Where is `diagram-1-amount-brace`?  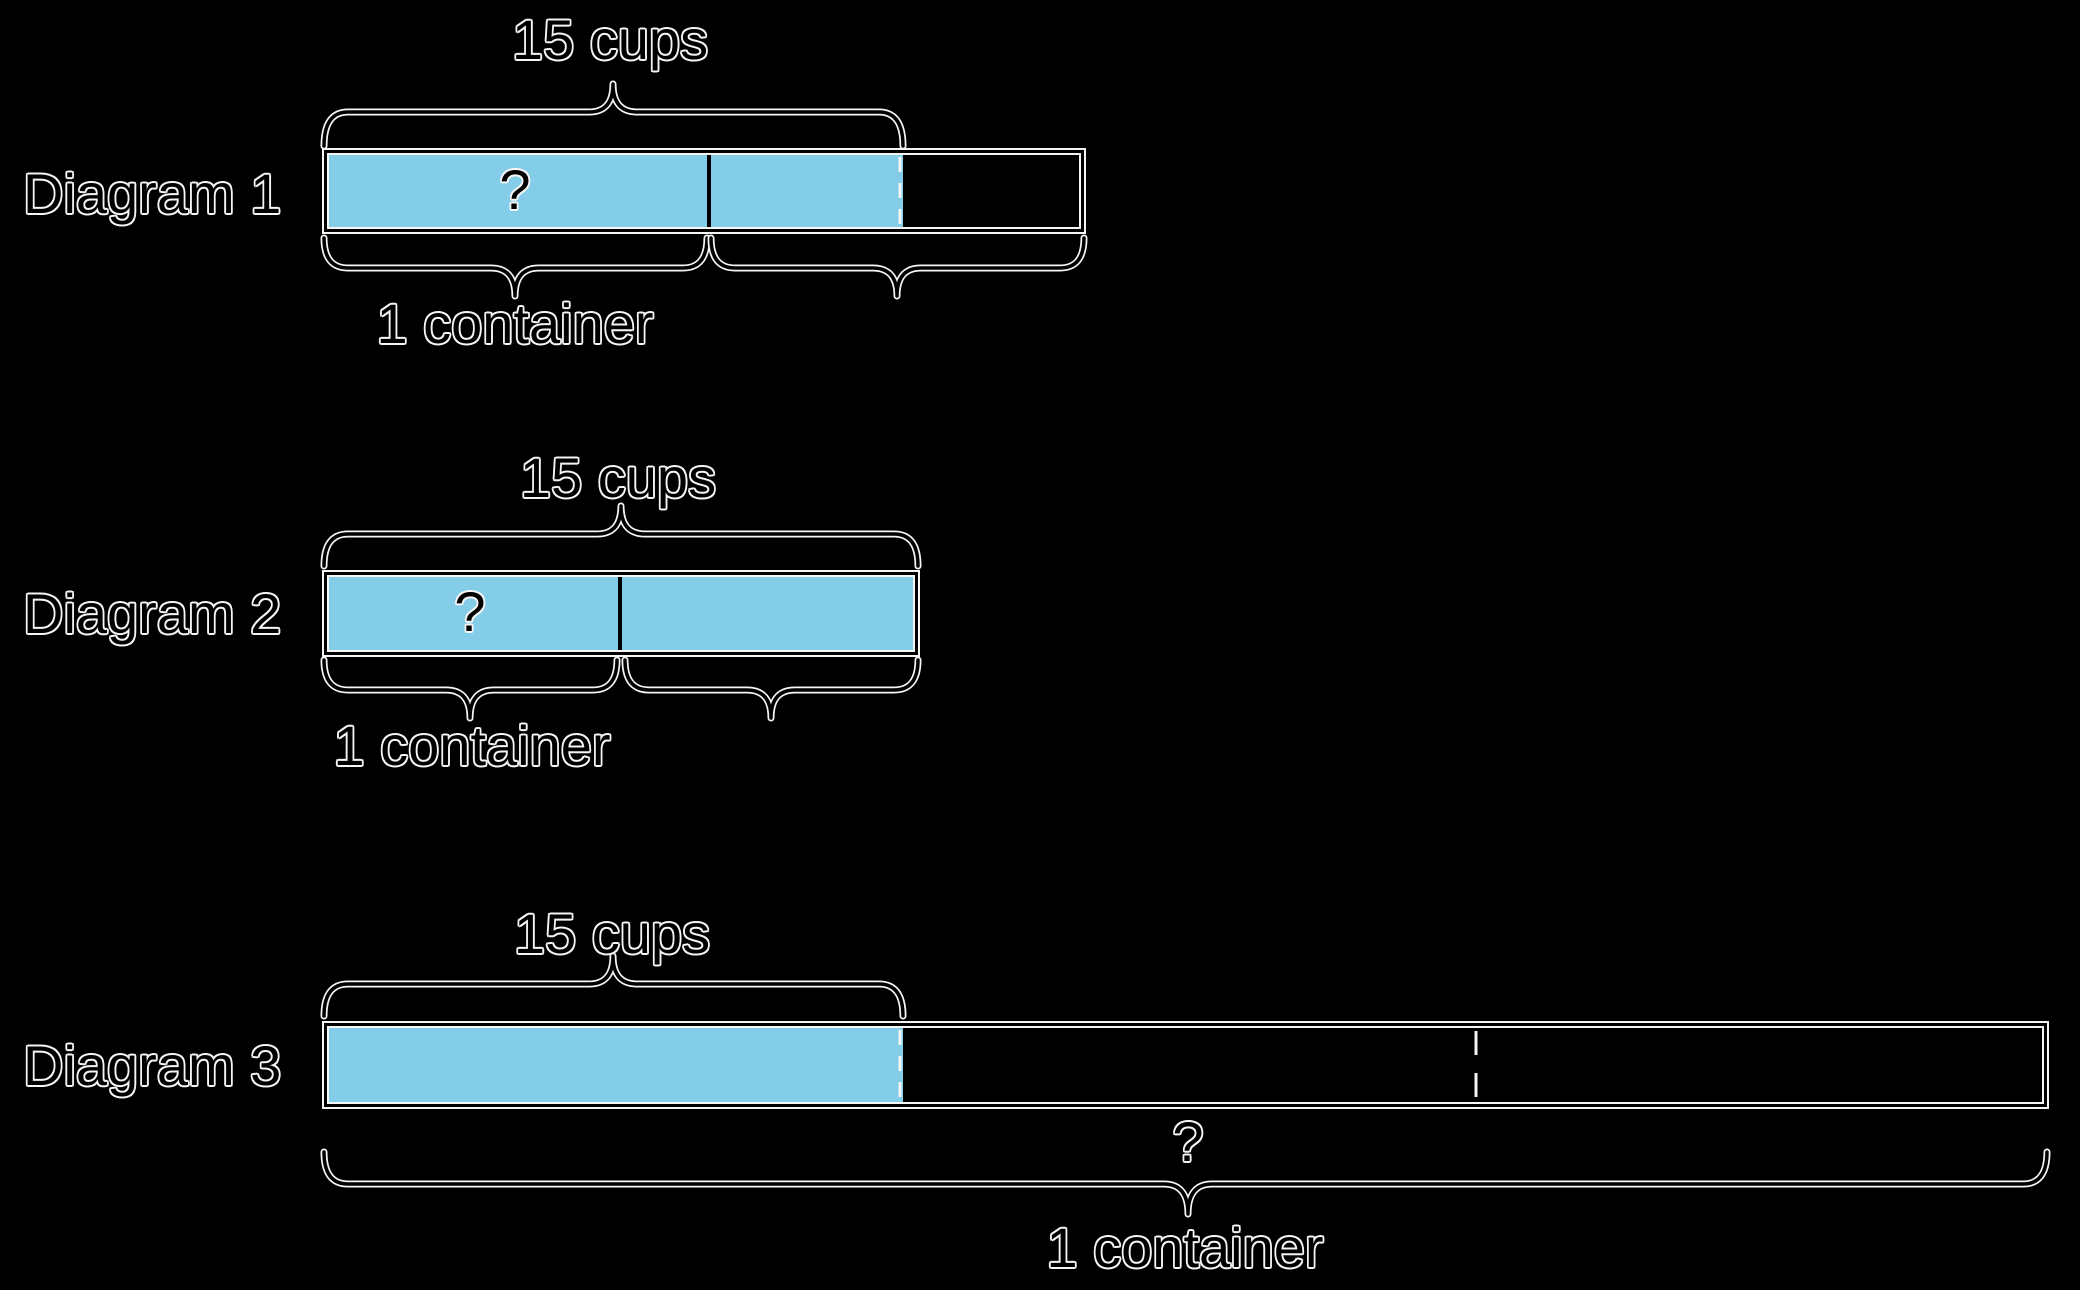 diagram-1-amount-brace is located at coordinates (613, 115).